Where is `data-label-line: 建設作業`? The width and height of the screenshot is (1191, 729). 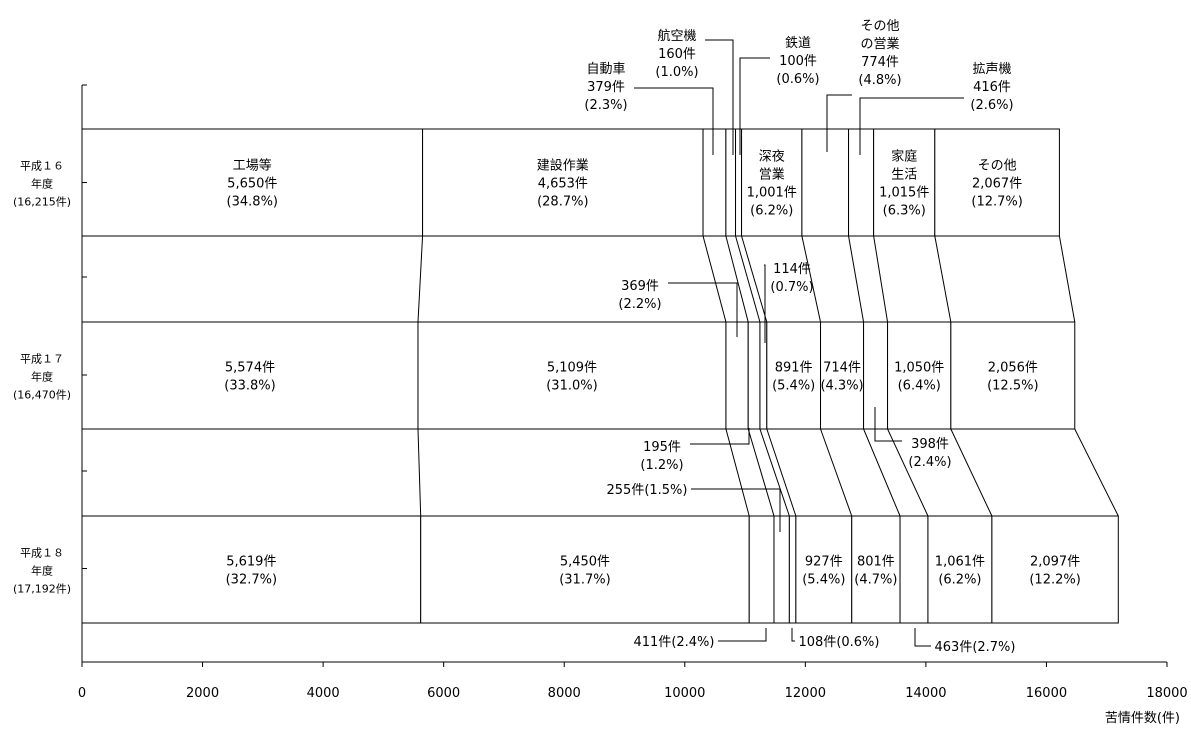 data-label-line: 建設作業 is located at coordinates (563, 166).